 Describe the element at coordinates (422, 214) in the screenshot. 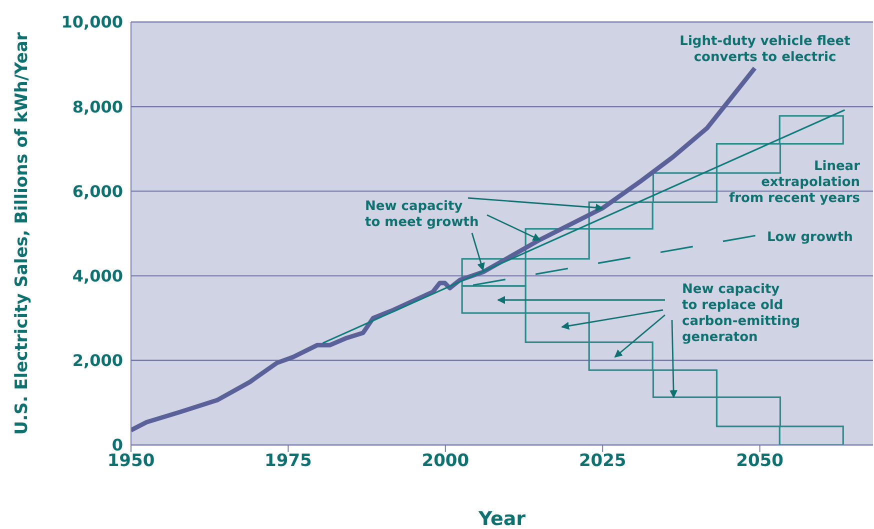

I see `annotation: New capacity to meet growth` at that location.